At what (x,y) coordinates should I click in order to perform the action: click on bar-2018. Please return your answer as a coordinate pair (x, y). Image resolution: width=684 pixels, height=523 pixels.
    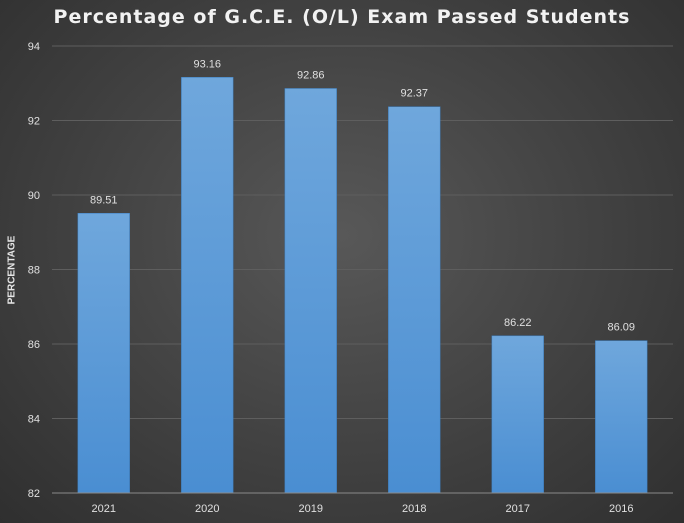
    Looking at the image, I should click on (414, 300).